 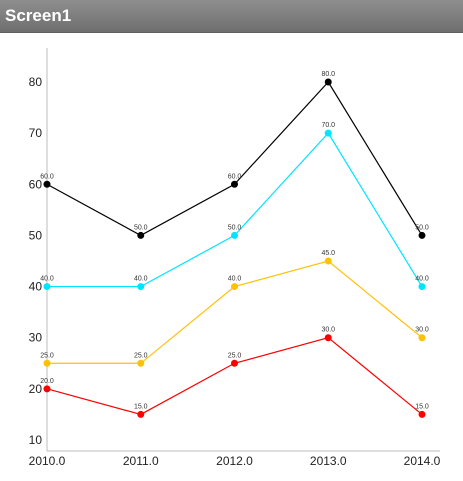 I want to click on series-line, so click(x=234, y=376).